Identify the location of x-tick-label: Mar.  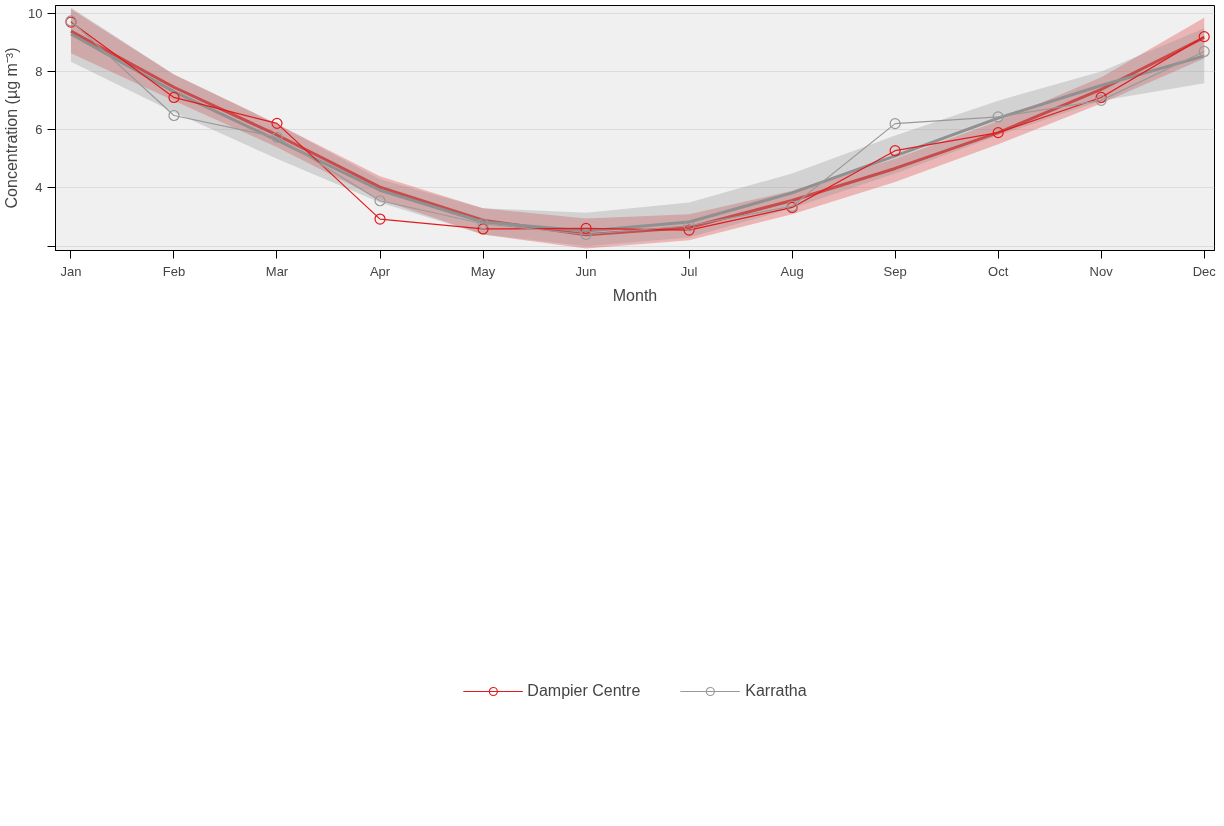
(277, 271).